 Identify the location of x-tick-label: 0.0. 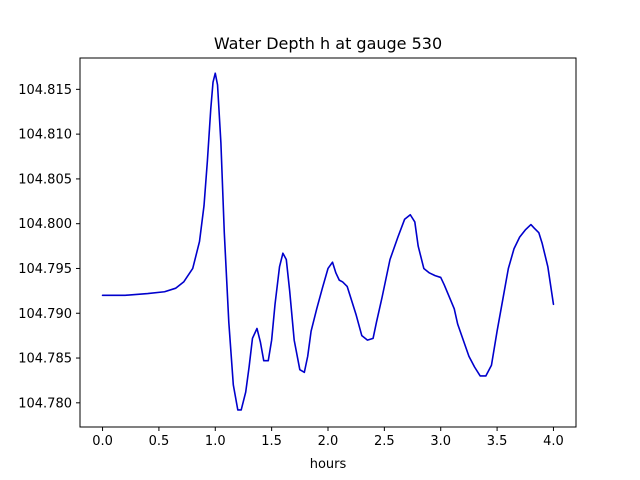
(102, 441).